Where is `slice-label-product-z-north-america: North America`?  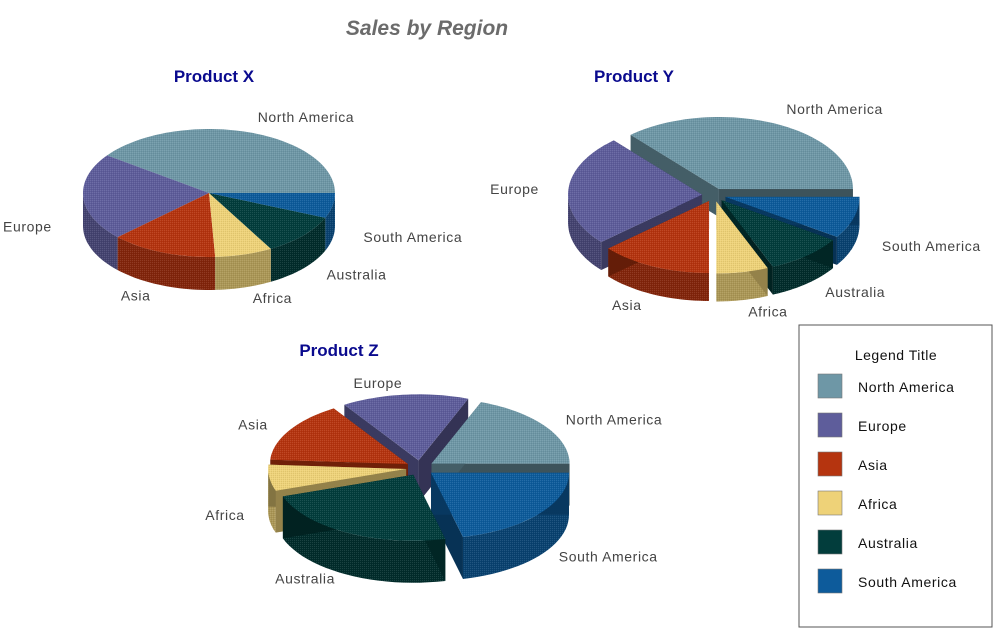
slice-label-product-z-north-america: North America is located at coordinates (614, 420).